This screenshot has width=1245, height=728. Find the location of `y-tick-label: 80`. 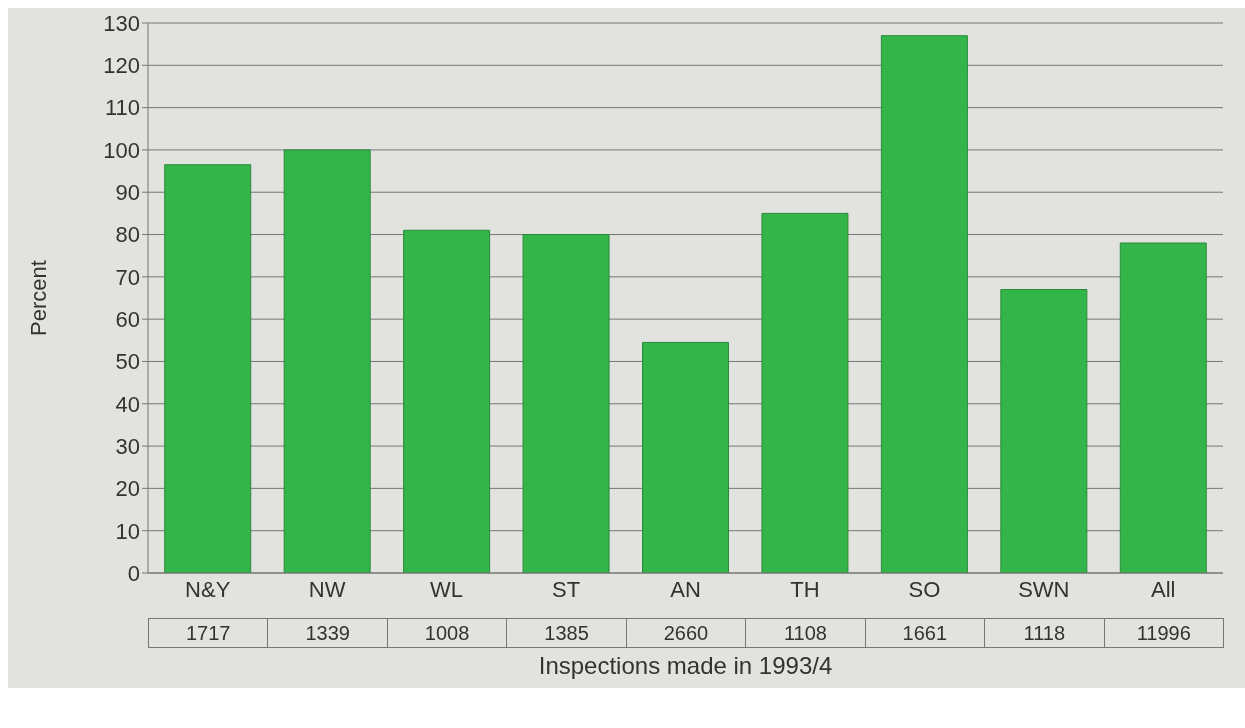

y-tick-label: 80 is located at coordinates (127, 235).